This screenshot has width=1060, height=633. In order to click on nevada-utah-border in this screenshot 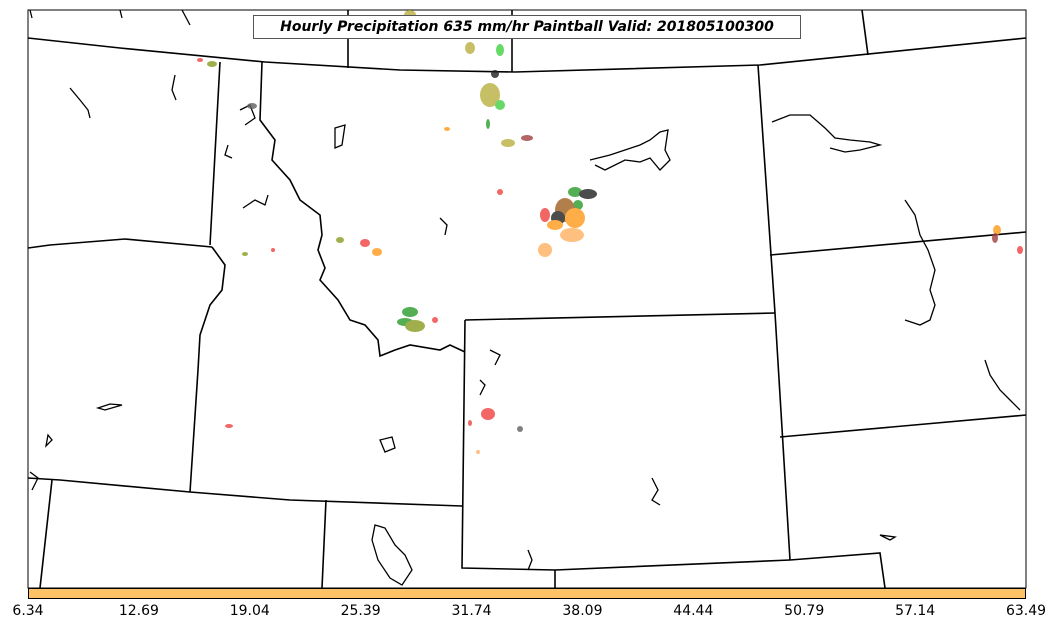, I will do `click(245, 492)`.